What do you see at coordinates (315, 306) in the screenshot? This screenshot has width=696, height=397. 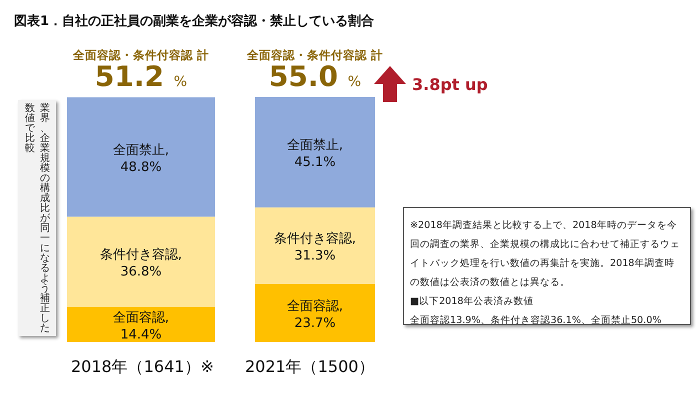 I see `text: 全面容認,` at bounding box center [315, 306].